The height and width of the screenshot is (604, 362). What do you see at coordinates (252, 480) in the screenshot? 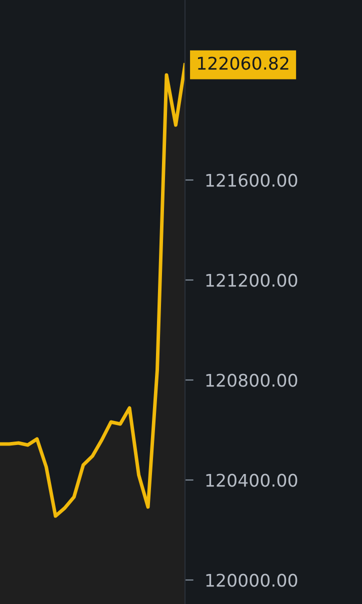
I see `y-tick-label: 120400.00` at bounding box center [252, 480].